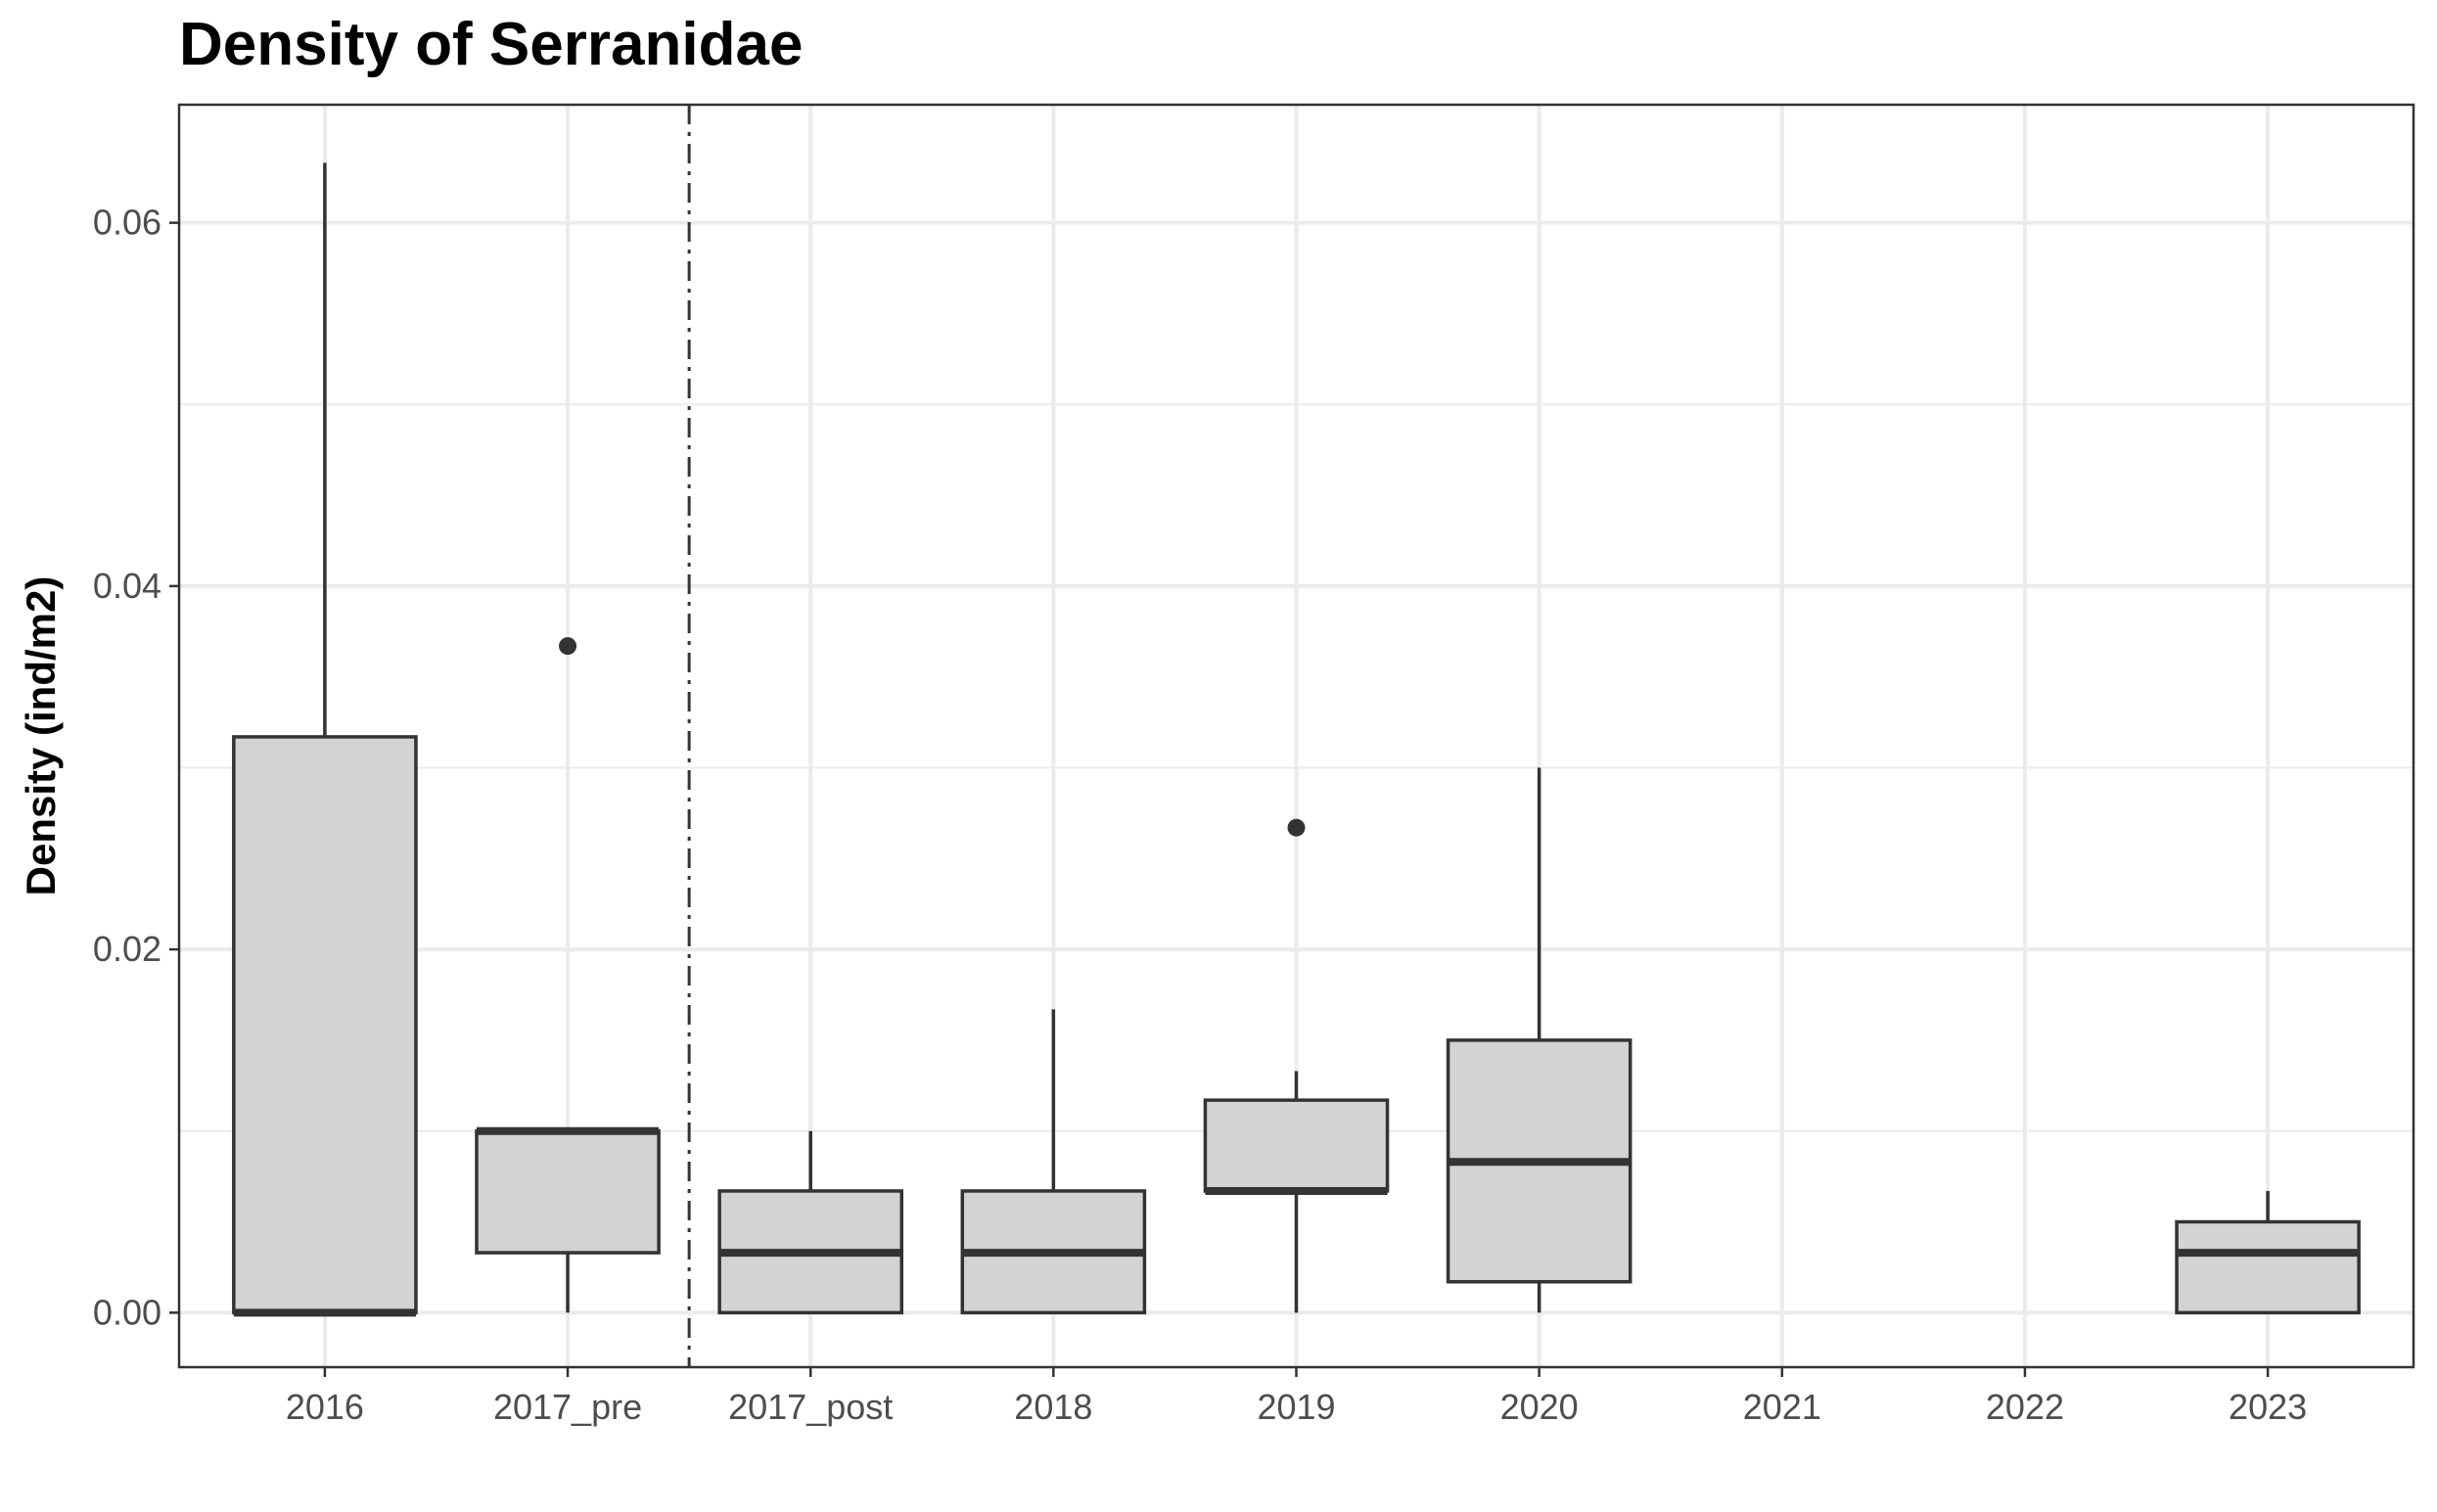 The height and width of the screenshot is (1512, 2437). I want to click on x-tick-label: 2017_pre, so click(567, 1407).